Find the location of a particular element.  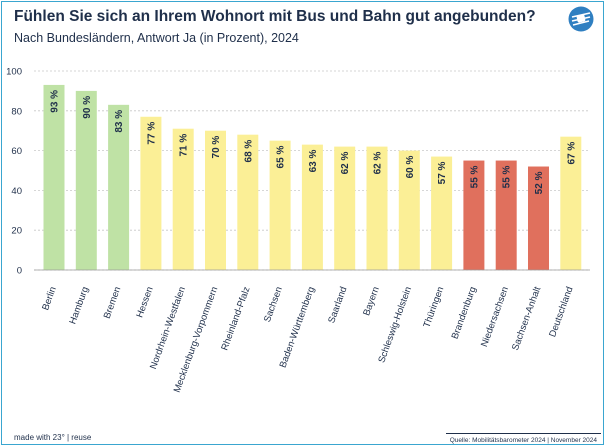

x-category-label: Hessen is located at coordinates (144, 302).